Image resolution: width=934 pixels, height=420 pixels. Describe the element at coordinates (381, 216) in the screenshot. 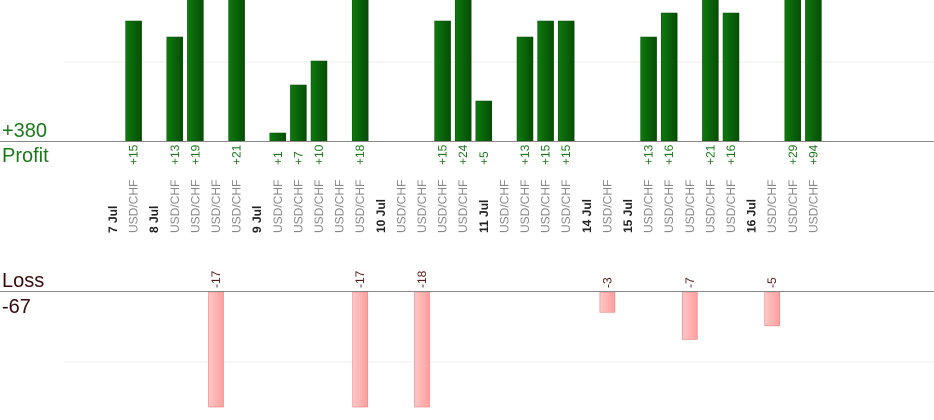

I see `date-label: 10 Jul` at that location.